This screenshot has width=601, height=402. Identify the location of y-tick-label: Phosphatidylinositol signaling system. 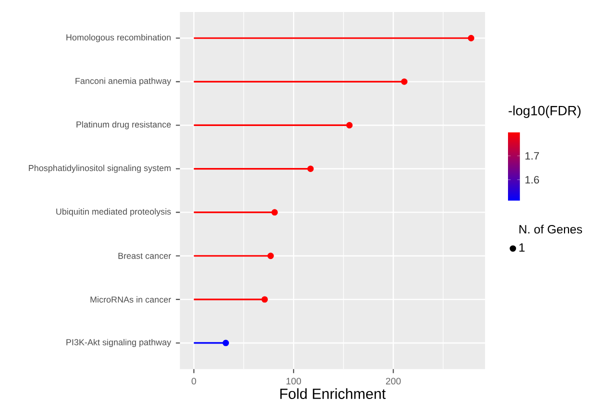
(99, 168).